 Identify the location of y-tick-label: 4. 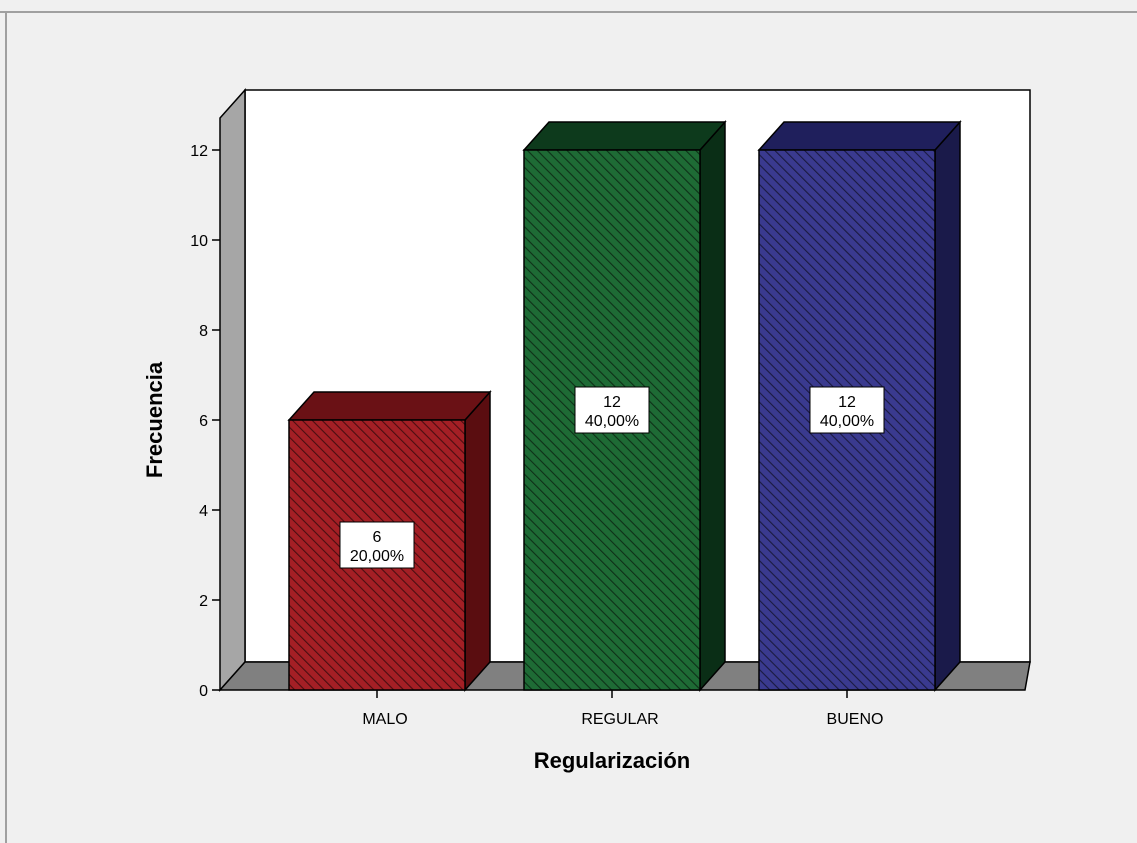
(203, 511).